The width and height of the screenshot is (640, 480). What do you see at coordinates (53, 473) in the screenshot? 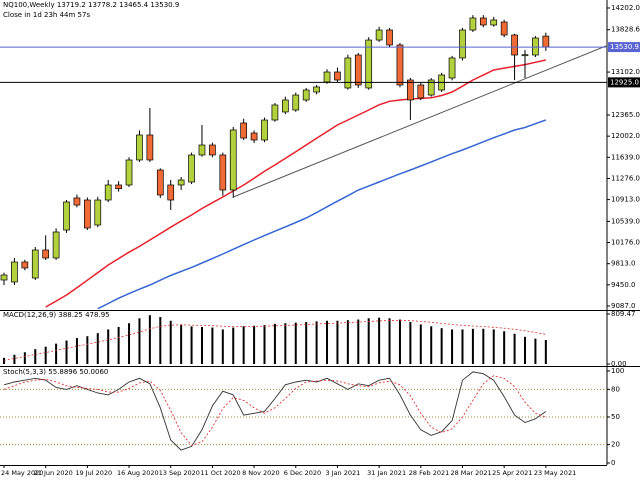
I see `x-tick-label: 21 Jun 2020` at bounding box center [53, 473].